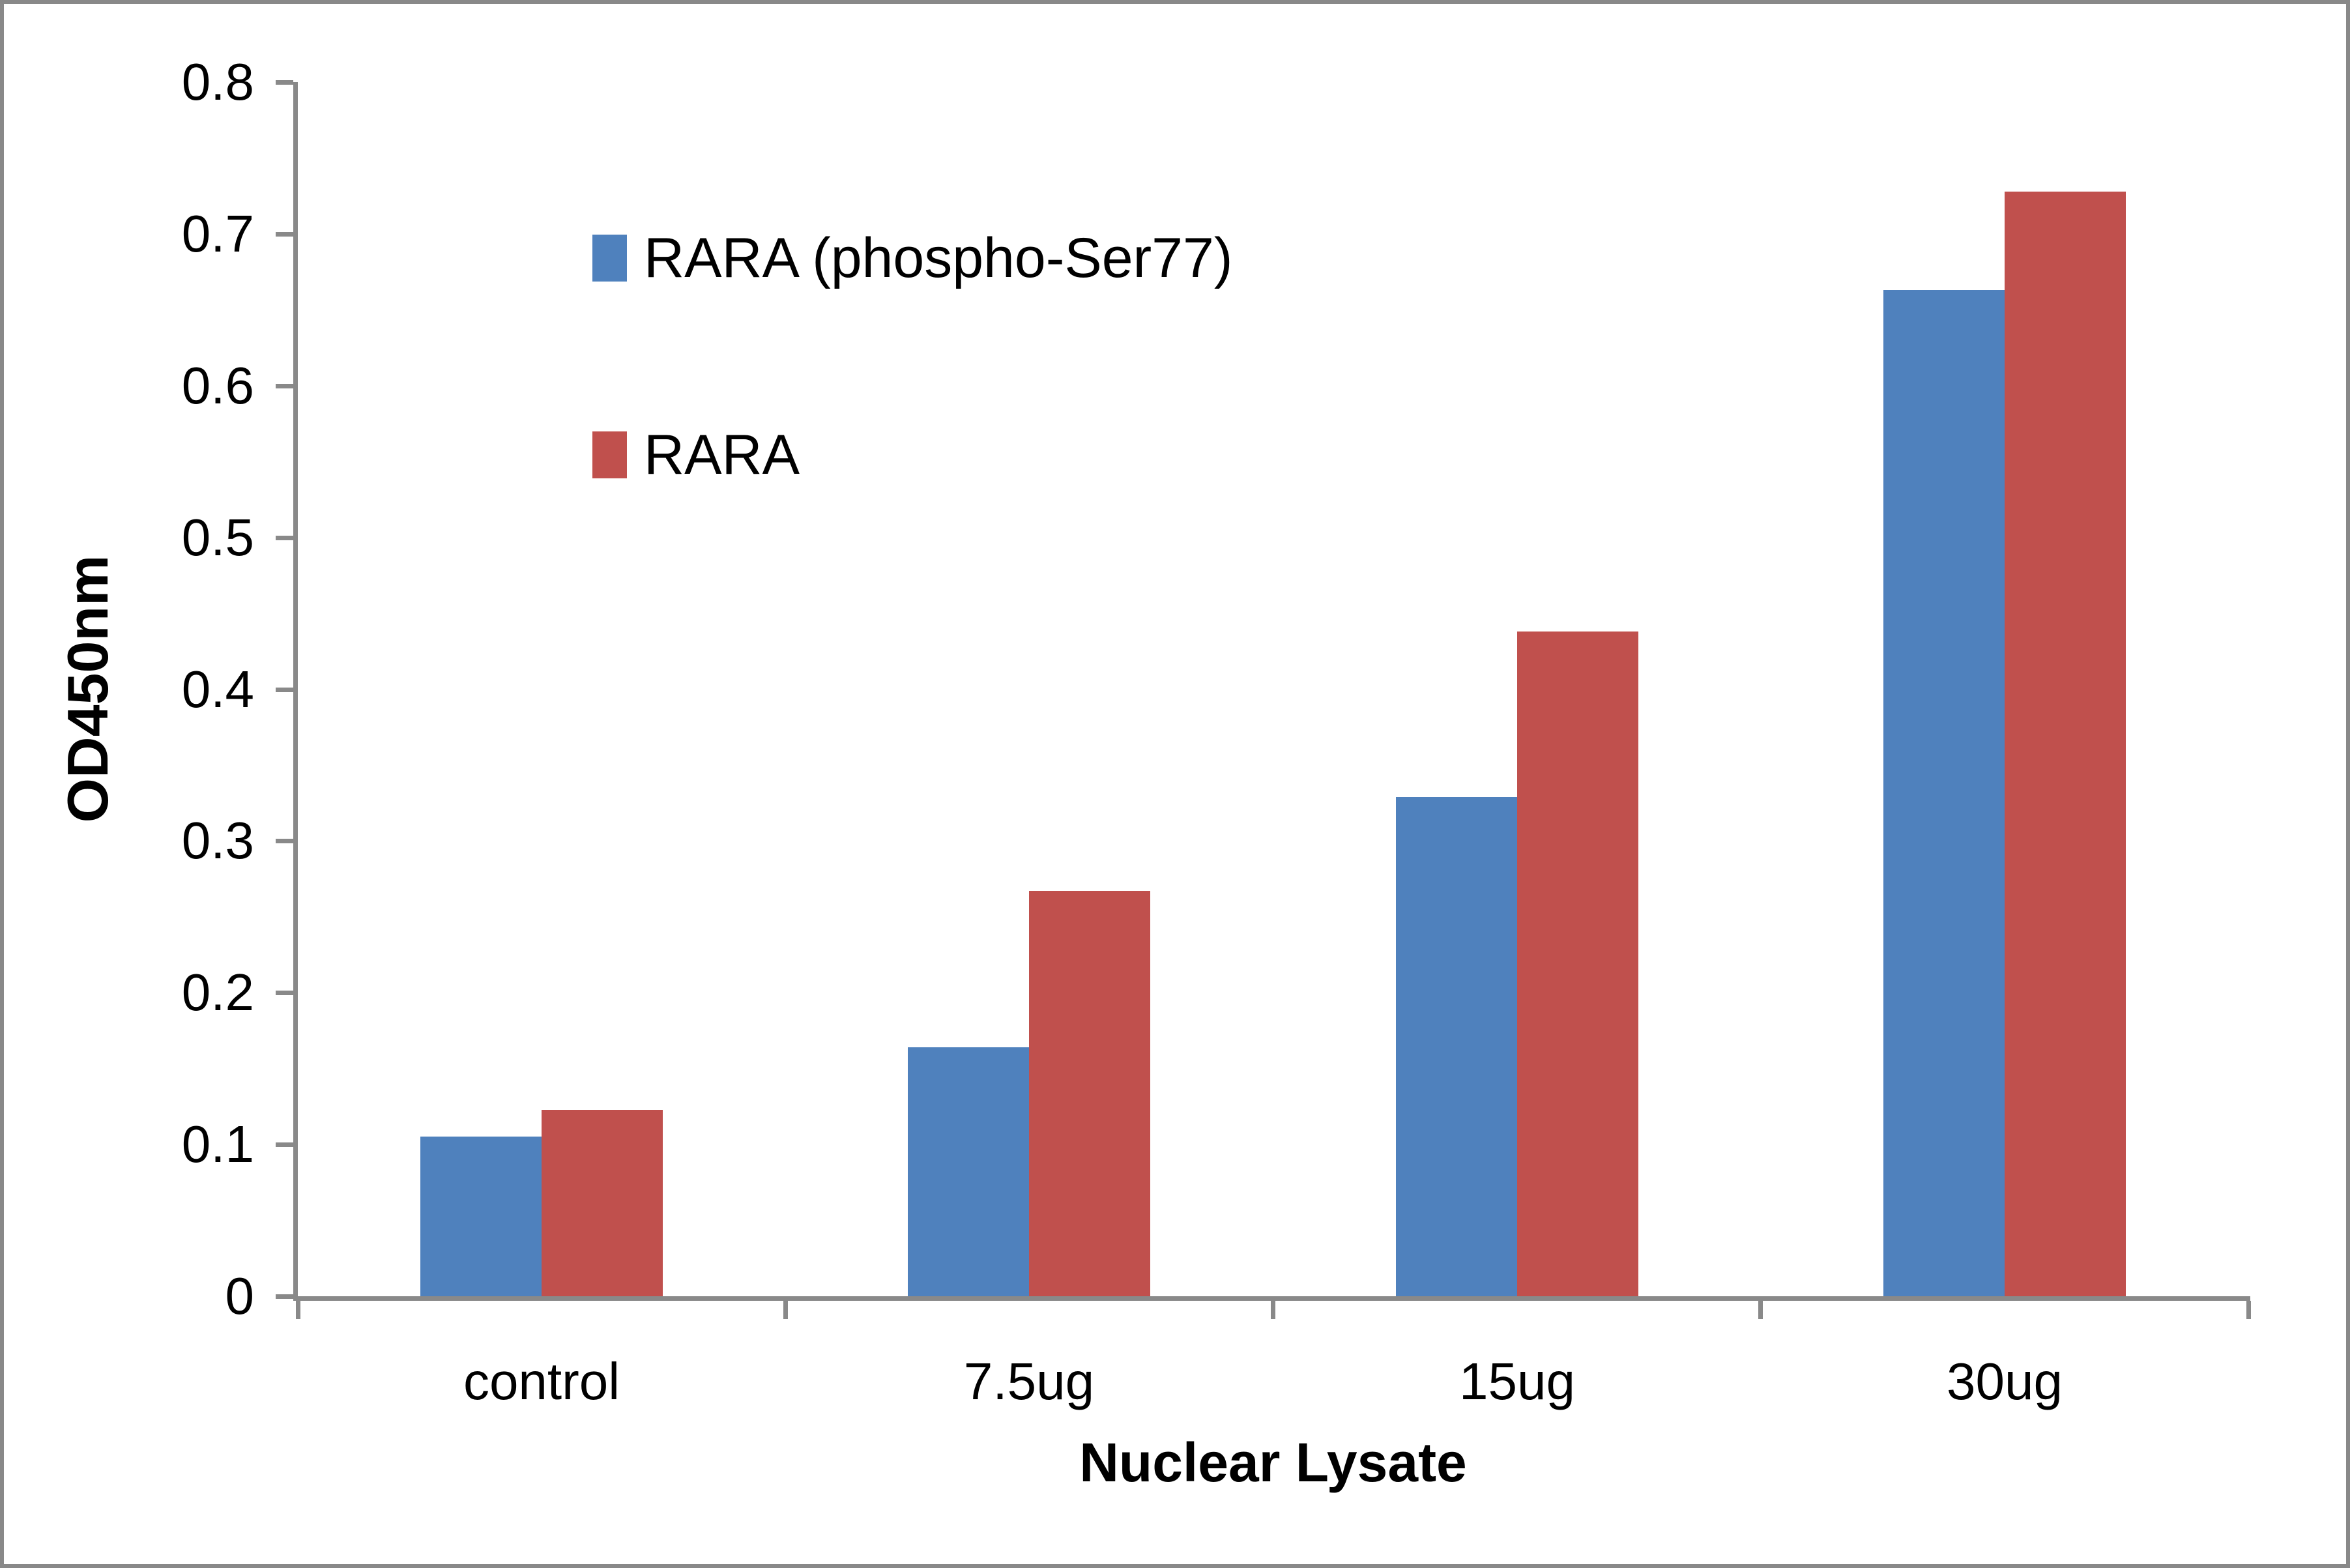  I want to click on y-tick-label: 0.3, so click(217, 840).